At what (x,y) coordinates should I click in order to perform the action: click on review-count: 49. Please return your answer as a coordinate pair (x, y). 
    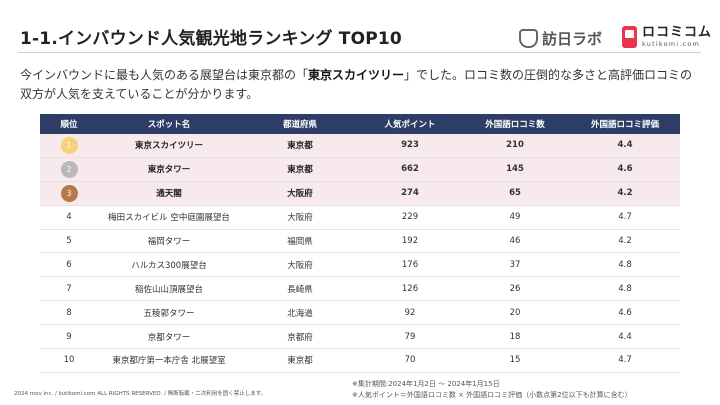
    Looking at the image, I should click on (515, 217).